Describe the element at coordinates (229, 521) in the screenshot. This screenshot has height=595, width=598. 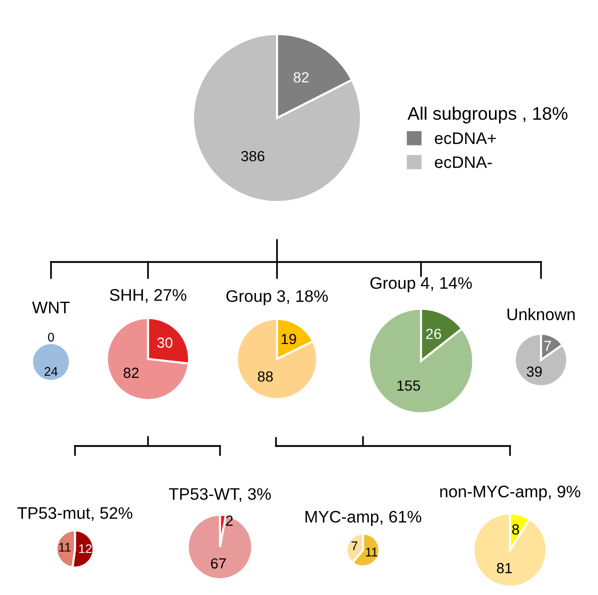
I see `data-label: 2` at that location.